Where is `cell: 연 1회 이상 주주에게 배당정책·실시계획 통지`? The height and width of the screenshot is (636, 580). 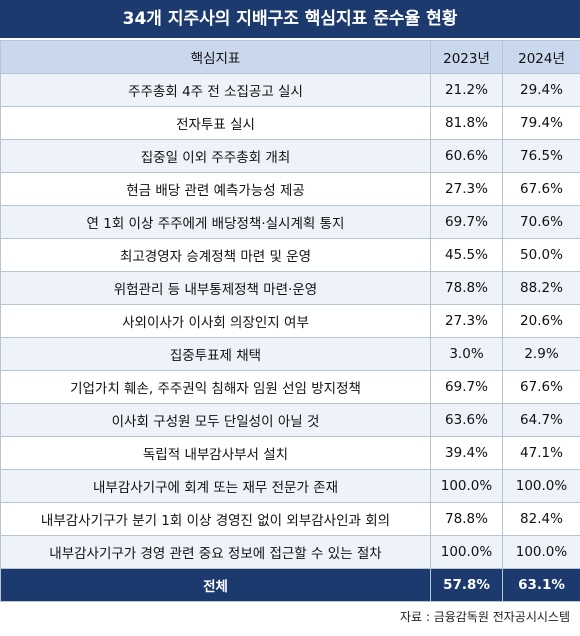 cell: 연 1회 이상 주주에게 배당정책·실시계획 통지 is located at coordinates (215, 222).